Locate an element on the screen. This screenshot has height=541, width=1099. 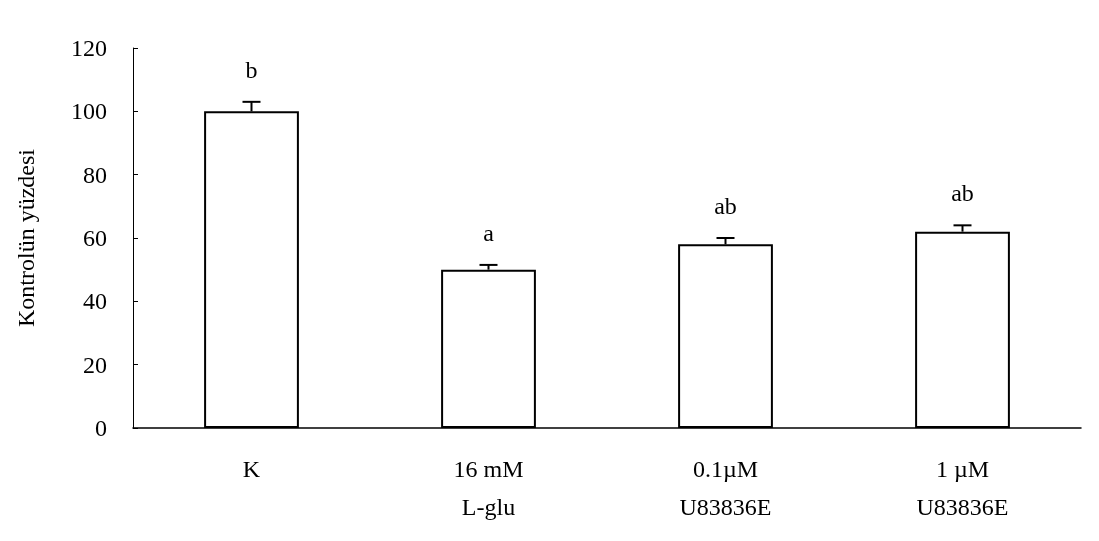
annotation: b is located at coordinates (251, 69).